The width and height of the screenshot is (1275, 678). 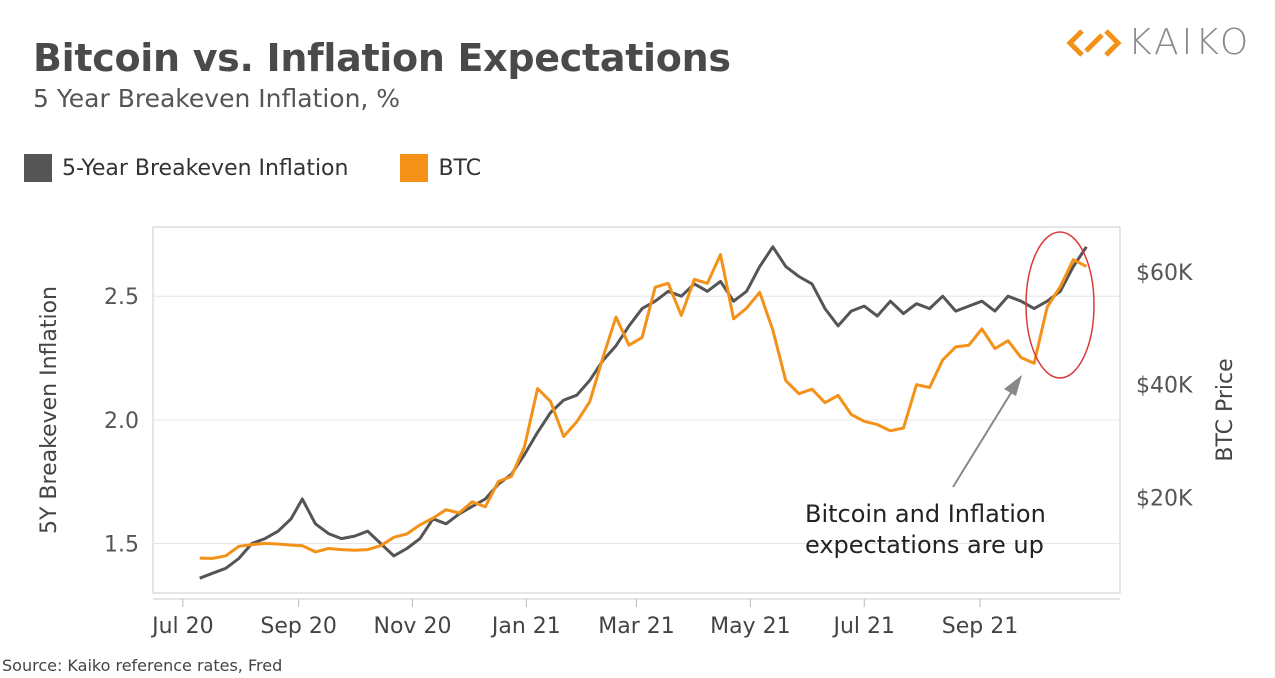 I want to click on chart-subtitle: 5 Year Breakeven Inflation, %, so click(x=217, y=98).